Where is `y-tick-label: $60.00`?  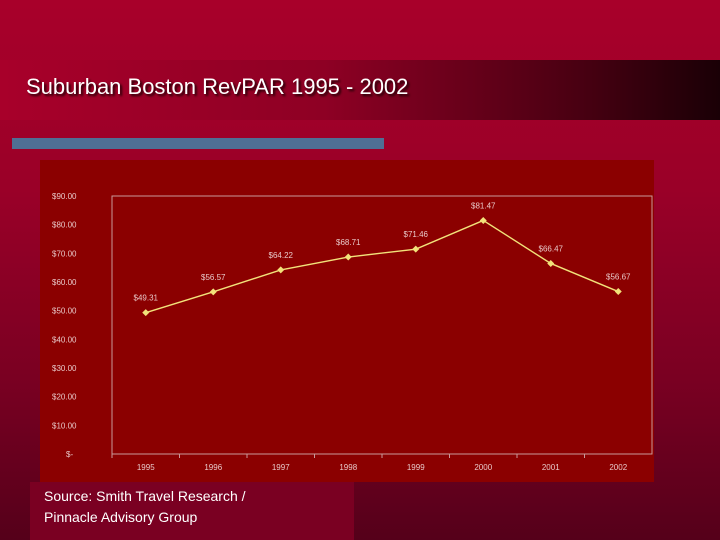
y-tick-label: $60.00 is located at coordinates (64, 282).